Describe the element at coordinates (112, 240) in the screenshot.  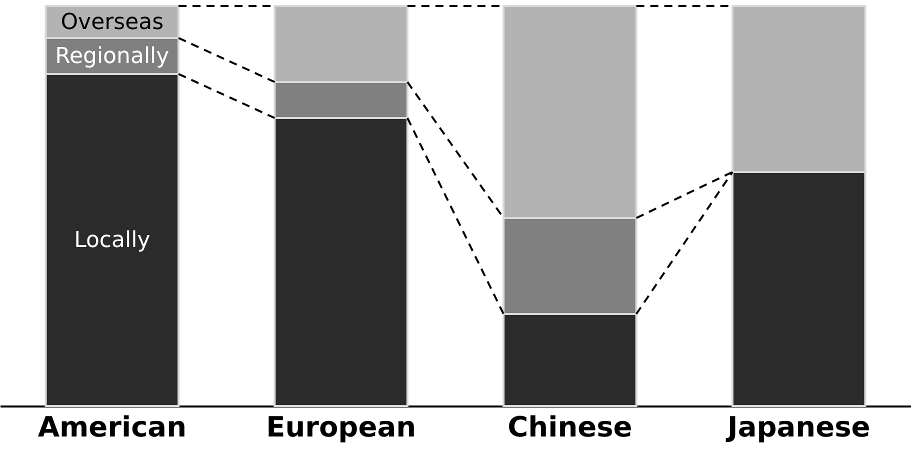
I see `series-label: Locally` at that location.